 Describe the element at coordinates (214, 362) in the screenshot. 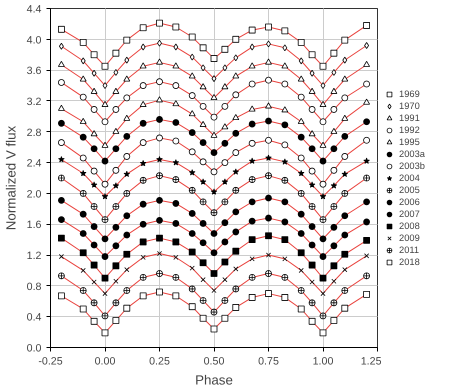

I see `x-tick-label: 0.50` at that location.